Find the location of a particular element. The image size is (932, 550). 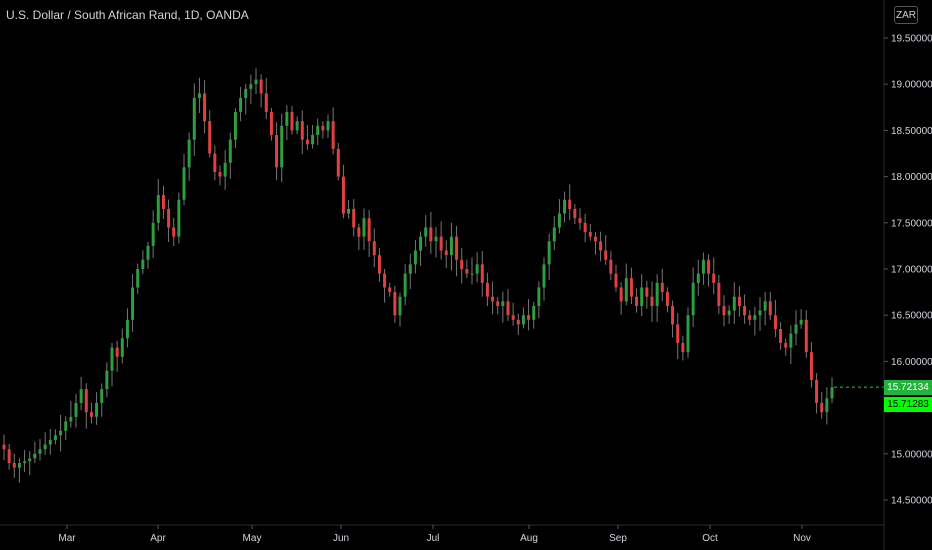

x-tick-label: Mar is located at coordinates (67, 538).